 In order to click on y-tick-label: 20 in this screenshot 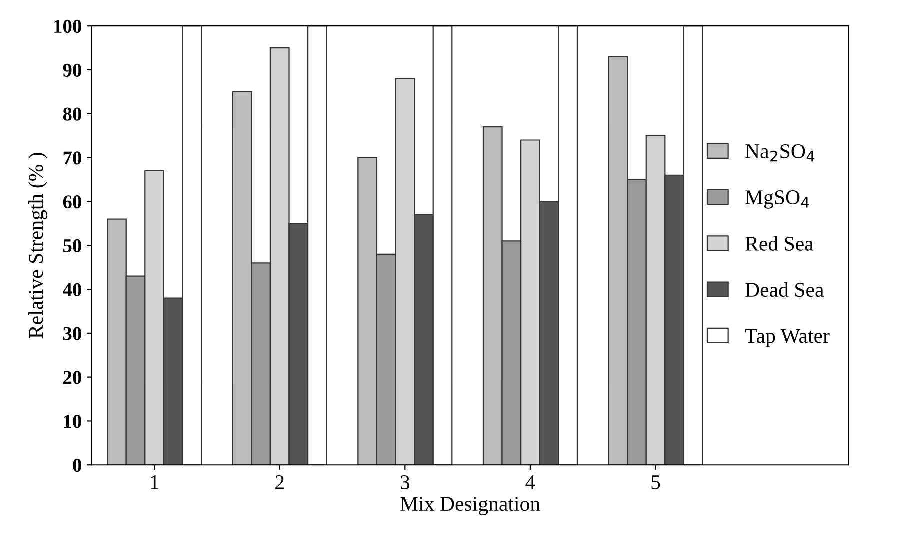, I will do `click(73, 377)`.